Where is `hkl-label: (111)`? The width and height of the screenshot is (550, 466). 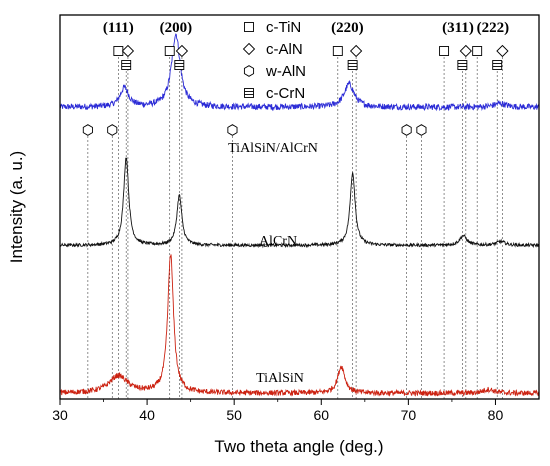 hkl-label: (111) is located at coordinates (118, 28).